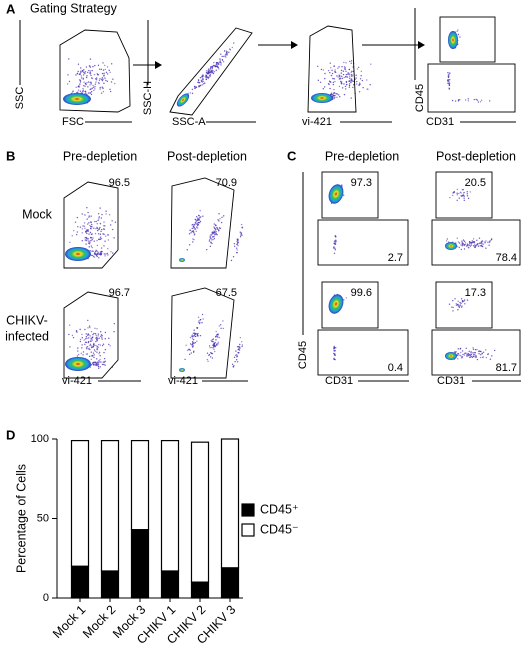 The width and height of the screenshot is (528, 648). Describe the element at coordinates (475, 293) in the screenshot. I see `label: 17.3` at that location.